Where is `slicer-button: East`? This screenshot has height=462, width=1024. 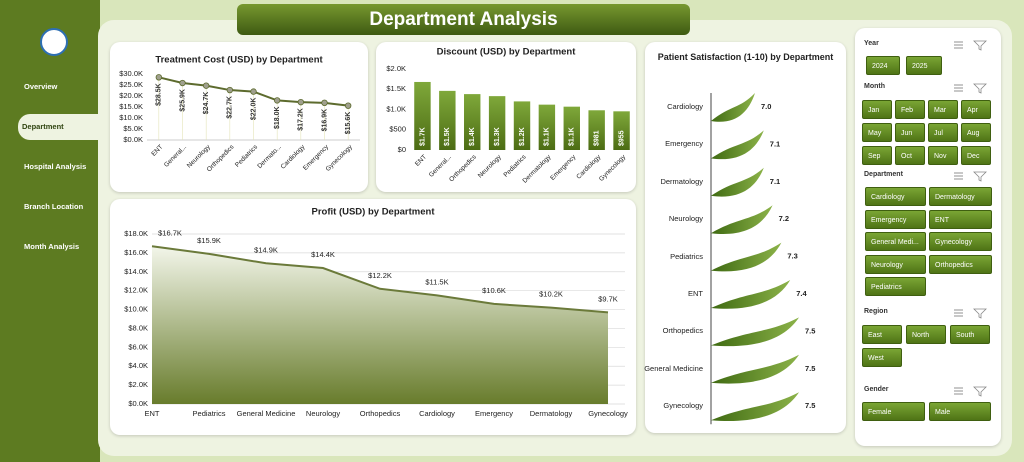 slicer-button: East is located at coordinates (882, 334).